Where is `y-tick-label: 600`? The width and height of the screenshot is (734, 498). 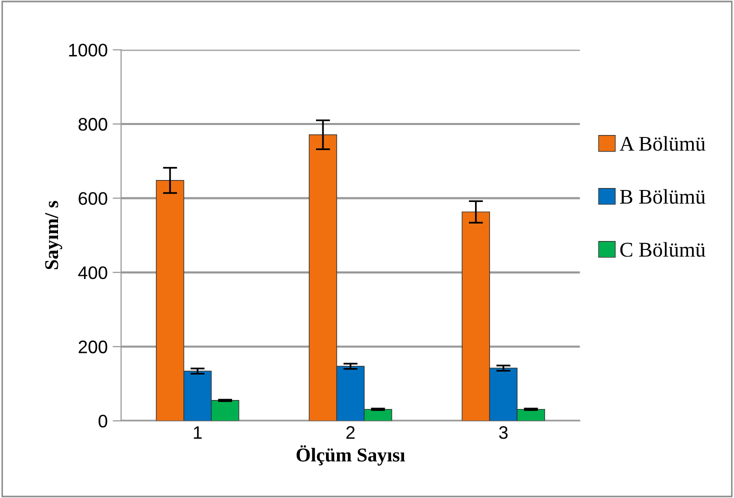 y-tick-label: 600 is located at coordinates (93, 198).